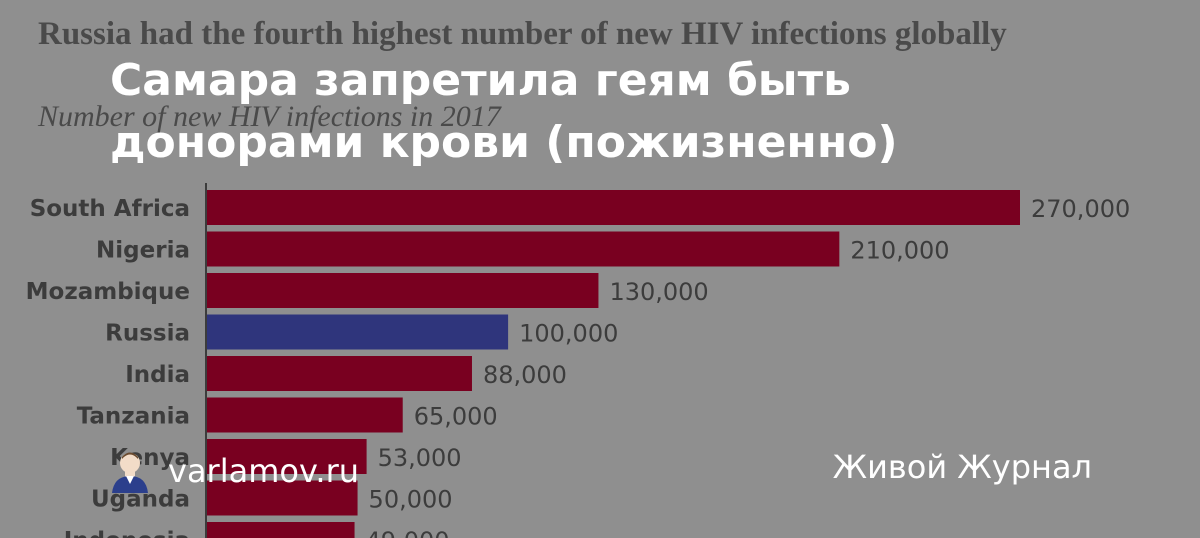 The height and width of the screenshot is (538, 1200). I want to click on category-label: Russia, so click(147, 334).